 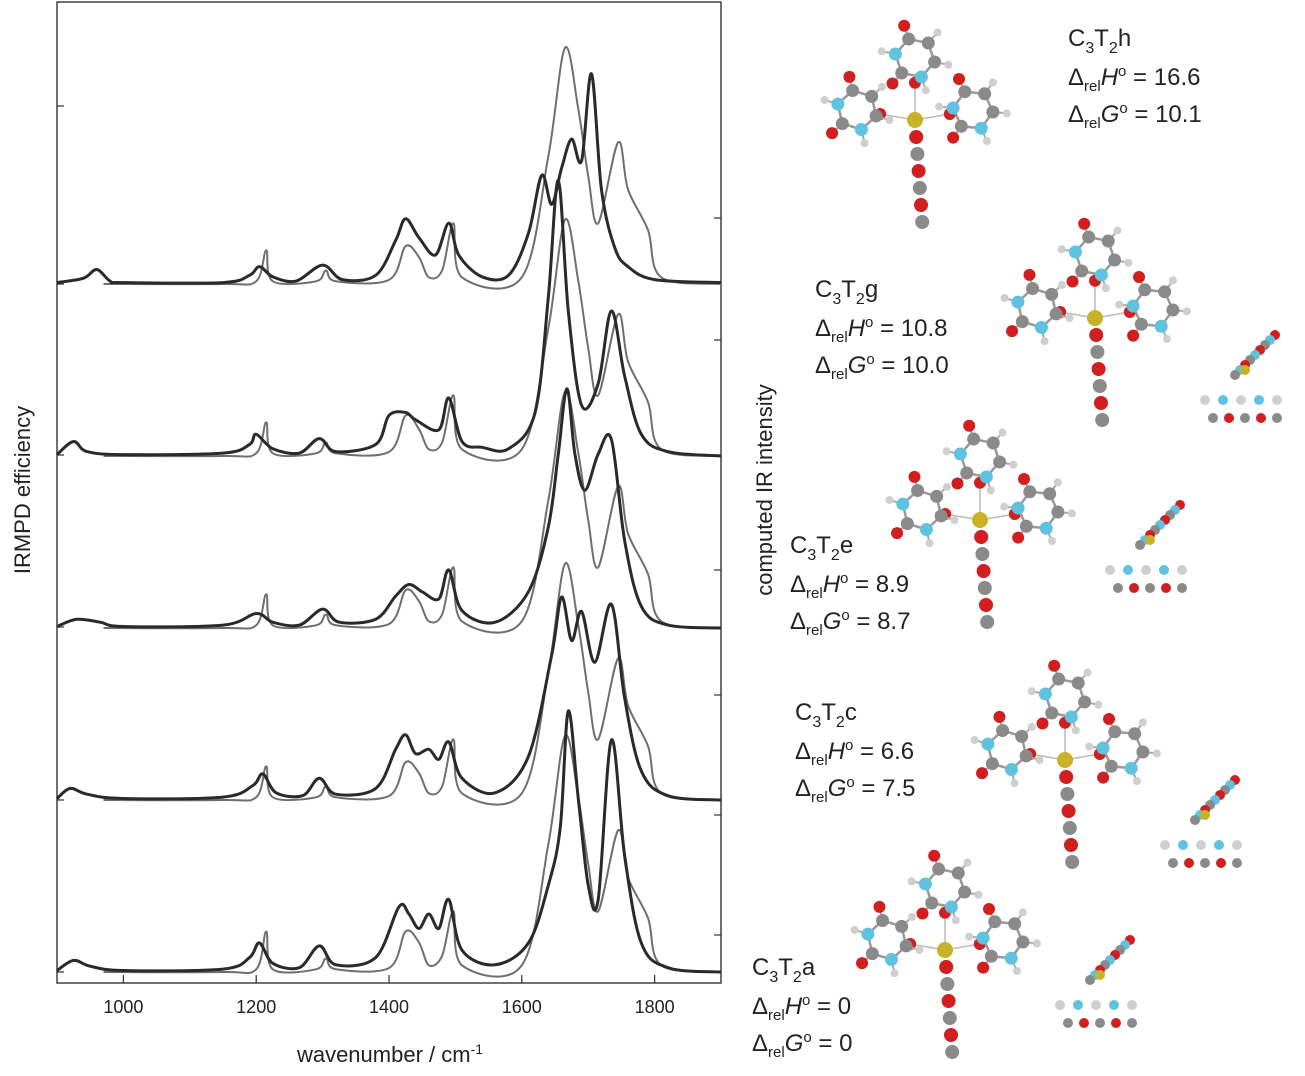 What do you see at coordinates (1241, 376) in the screenshot?
I see `molecule-C3T2g-side` at bounding box center [1241, 376].